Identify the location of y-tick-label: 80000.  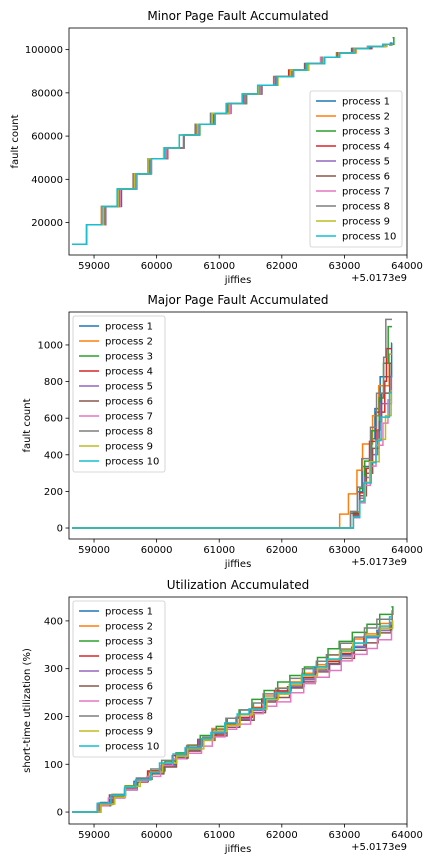
(47, 93).